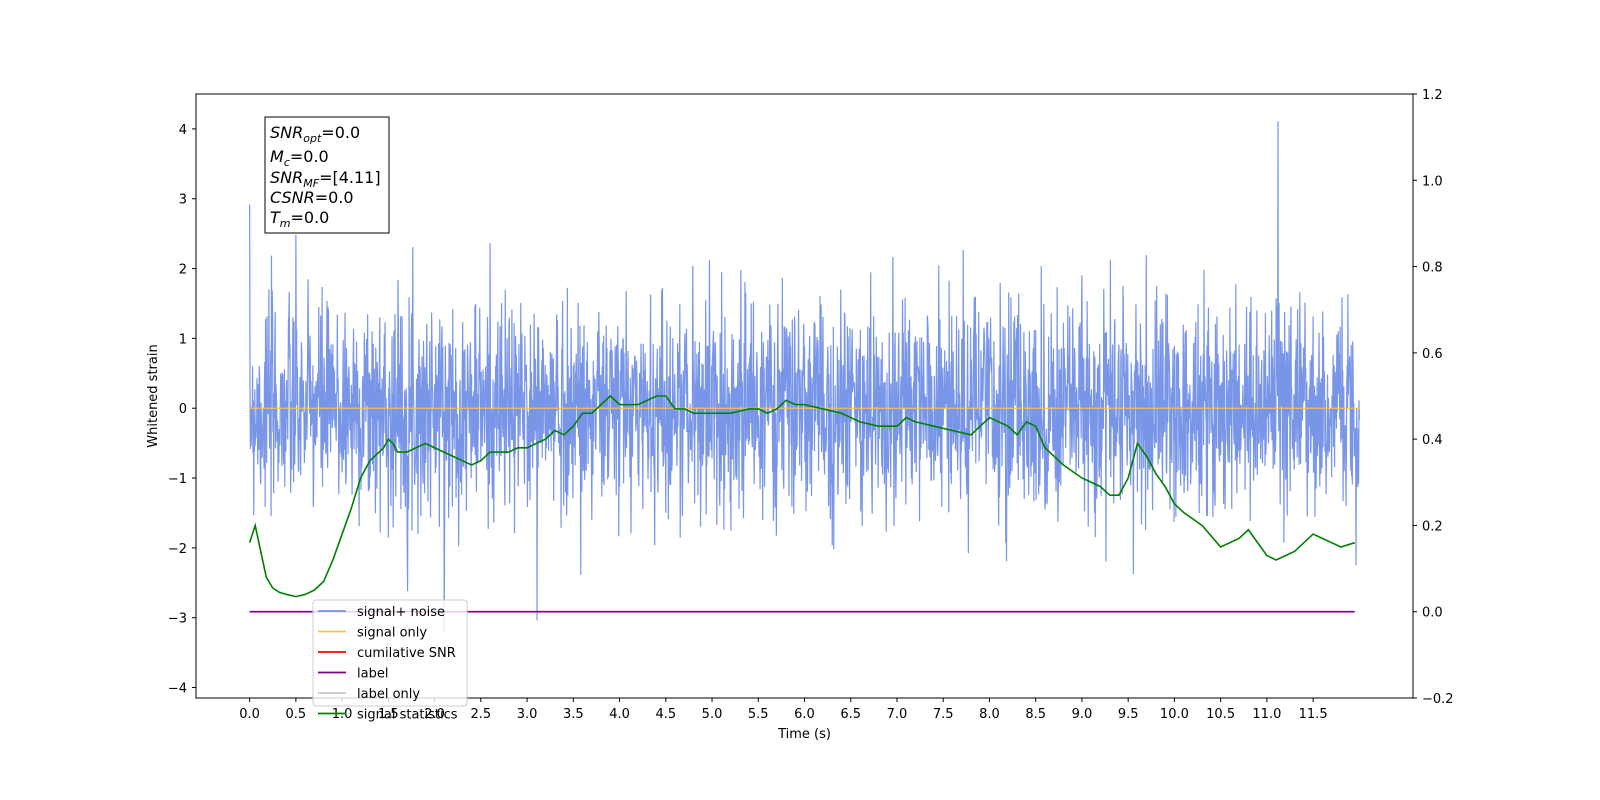  I want to click on y-tick-label: 4, so click(183, 130).